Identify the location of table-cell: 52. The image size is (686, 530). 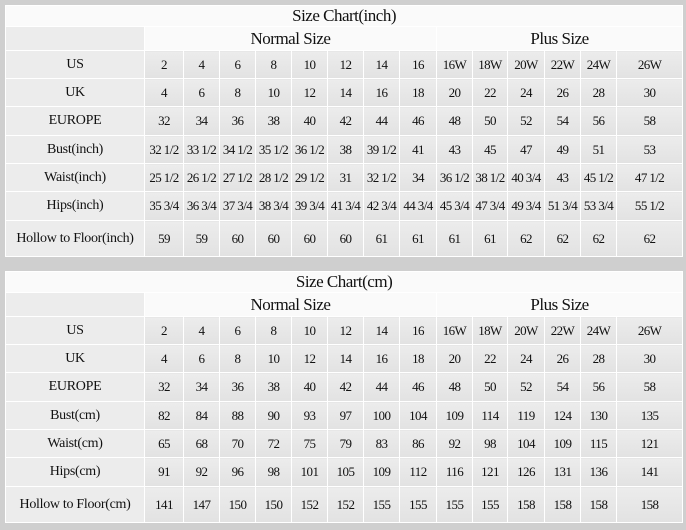
(526, 121).